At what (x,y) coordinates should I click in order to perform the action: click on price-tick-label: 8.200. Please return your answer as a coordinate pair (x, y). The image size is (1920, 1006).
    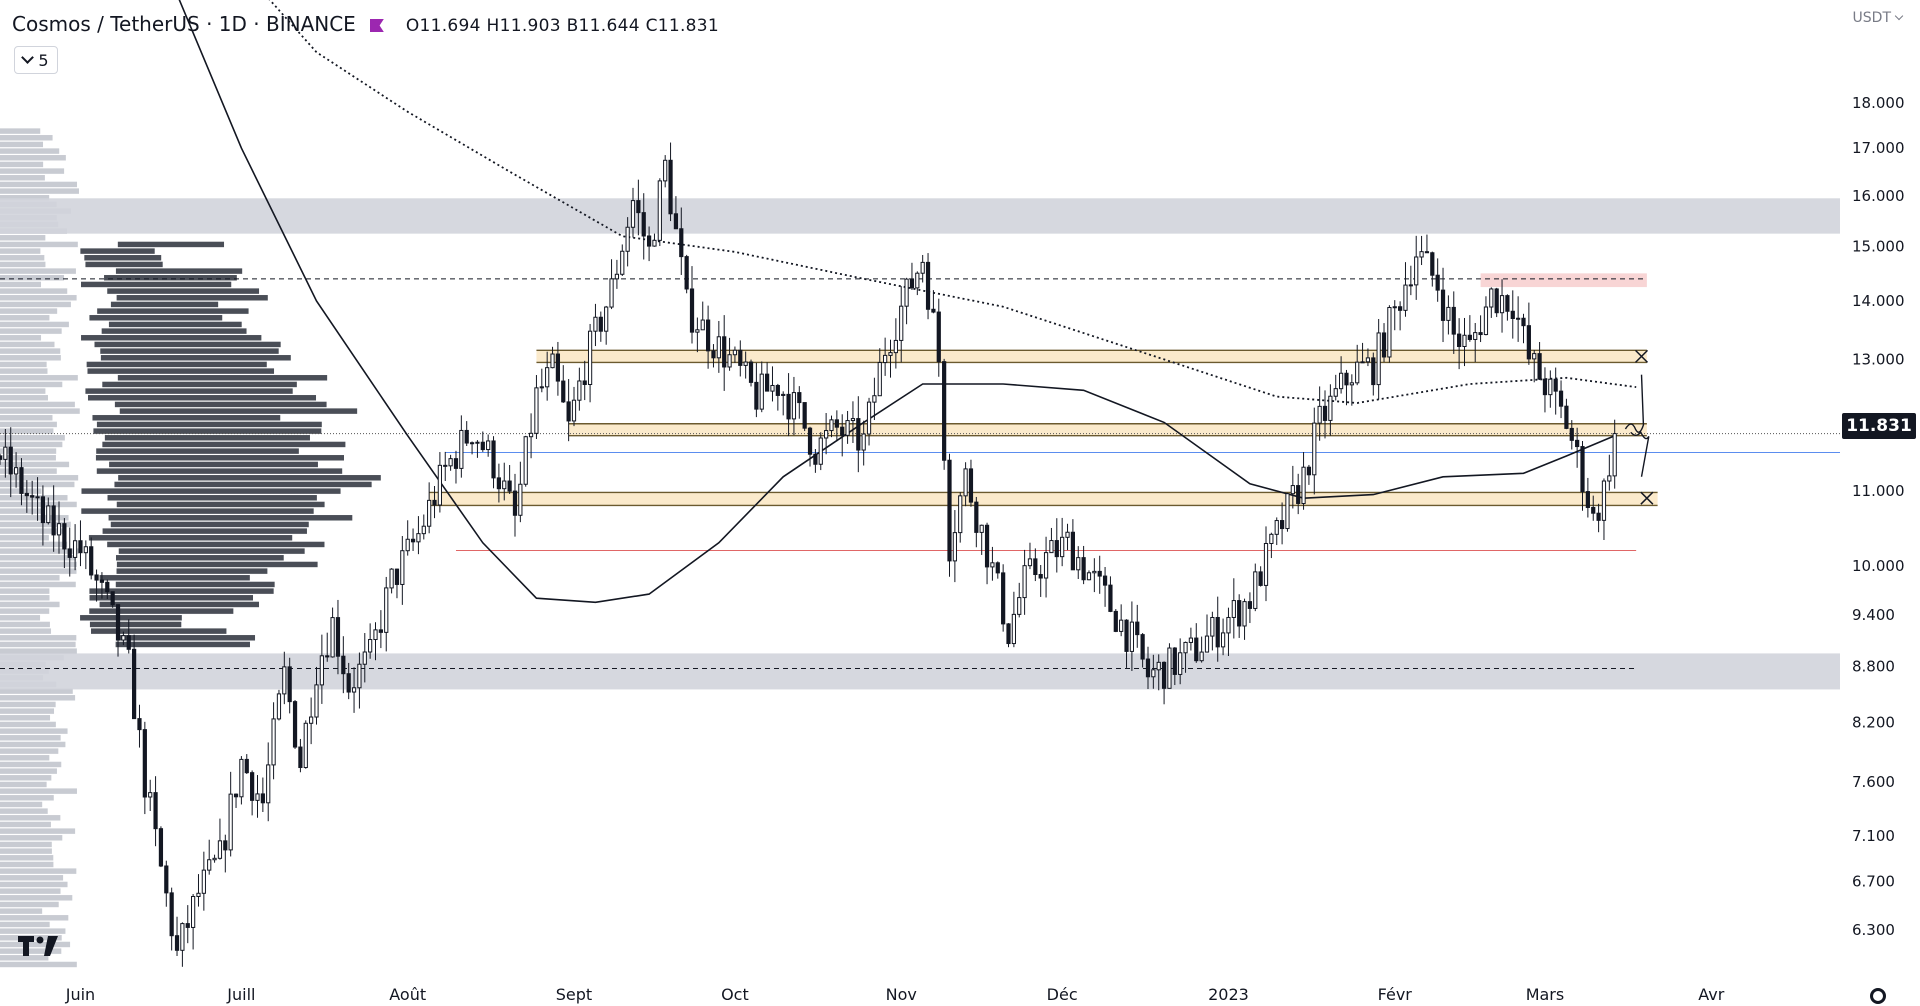
    Looking at the image, I should click on (1873, 722).